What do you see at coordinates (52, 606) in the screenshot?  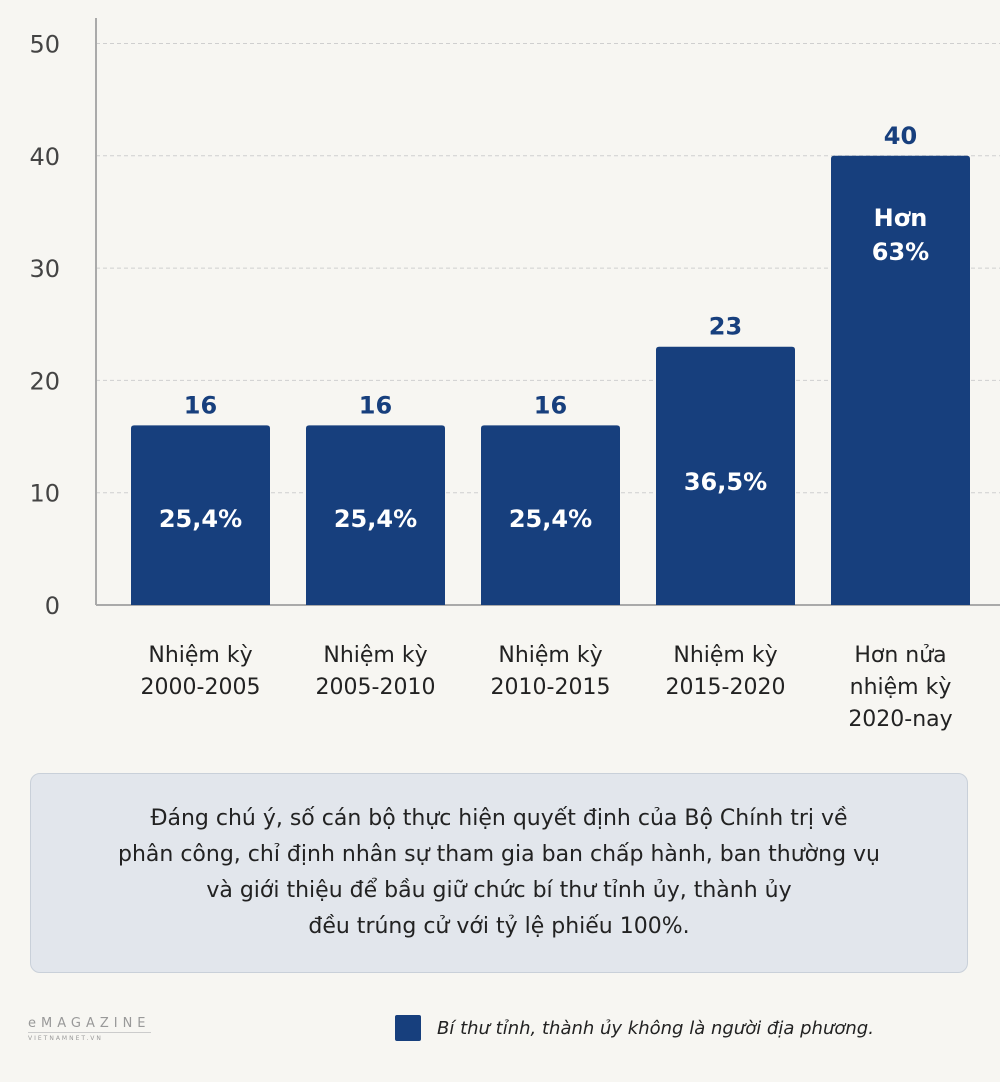 I see `y-tick-label: 0` at bounding box center [52, 606].